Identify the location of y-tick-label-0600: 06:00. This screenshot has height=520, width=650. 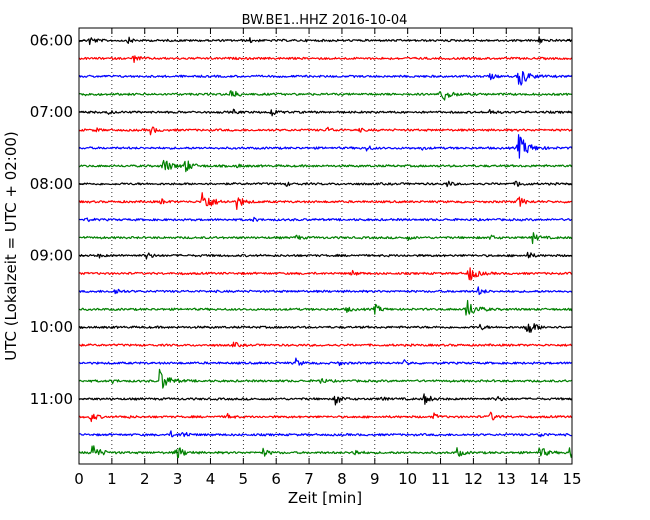
(51, 41).